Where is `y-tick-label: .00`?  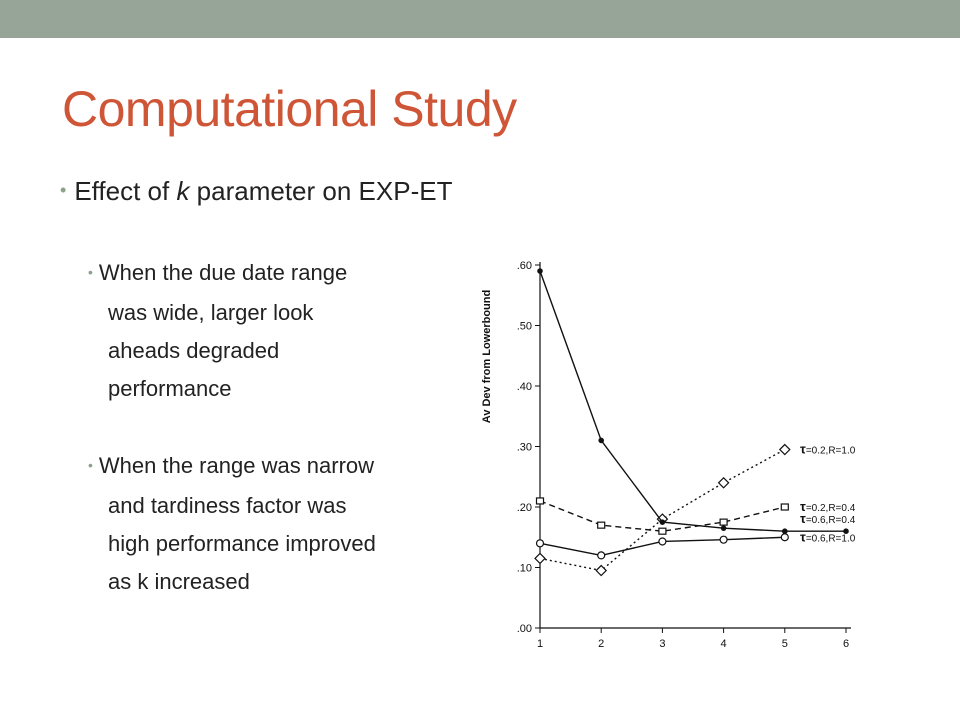 y-tick-label: .00 is located at coordinates (524, 629).